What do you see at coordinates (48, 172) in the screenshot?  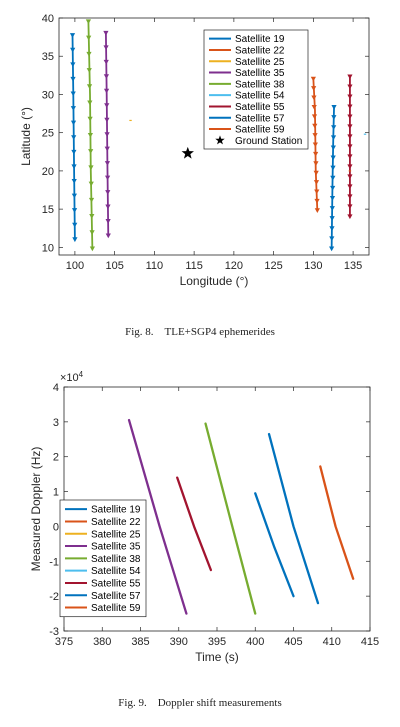 I see `y-tick-label: 20` at bounding box center [48, 172].